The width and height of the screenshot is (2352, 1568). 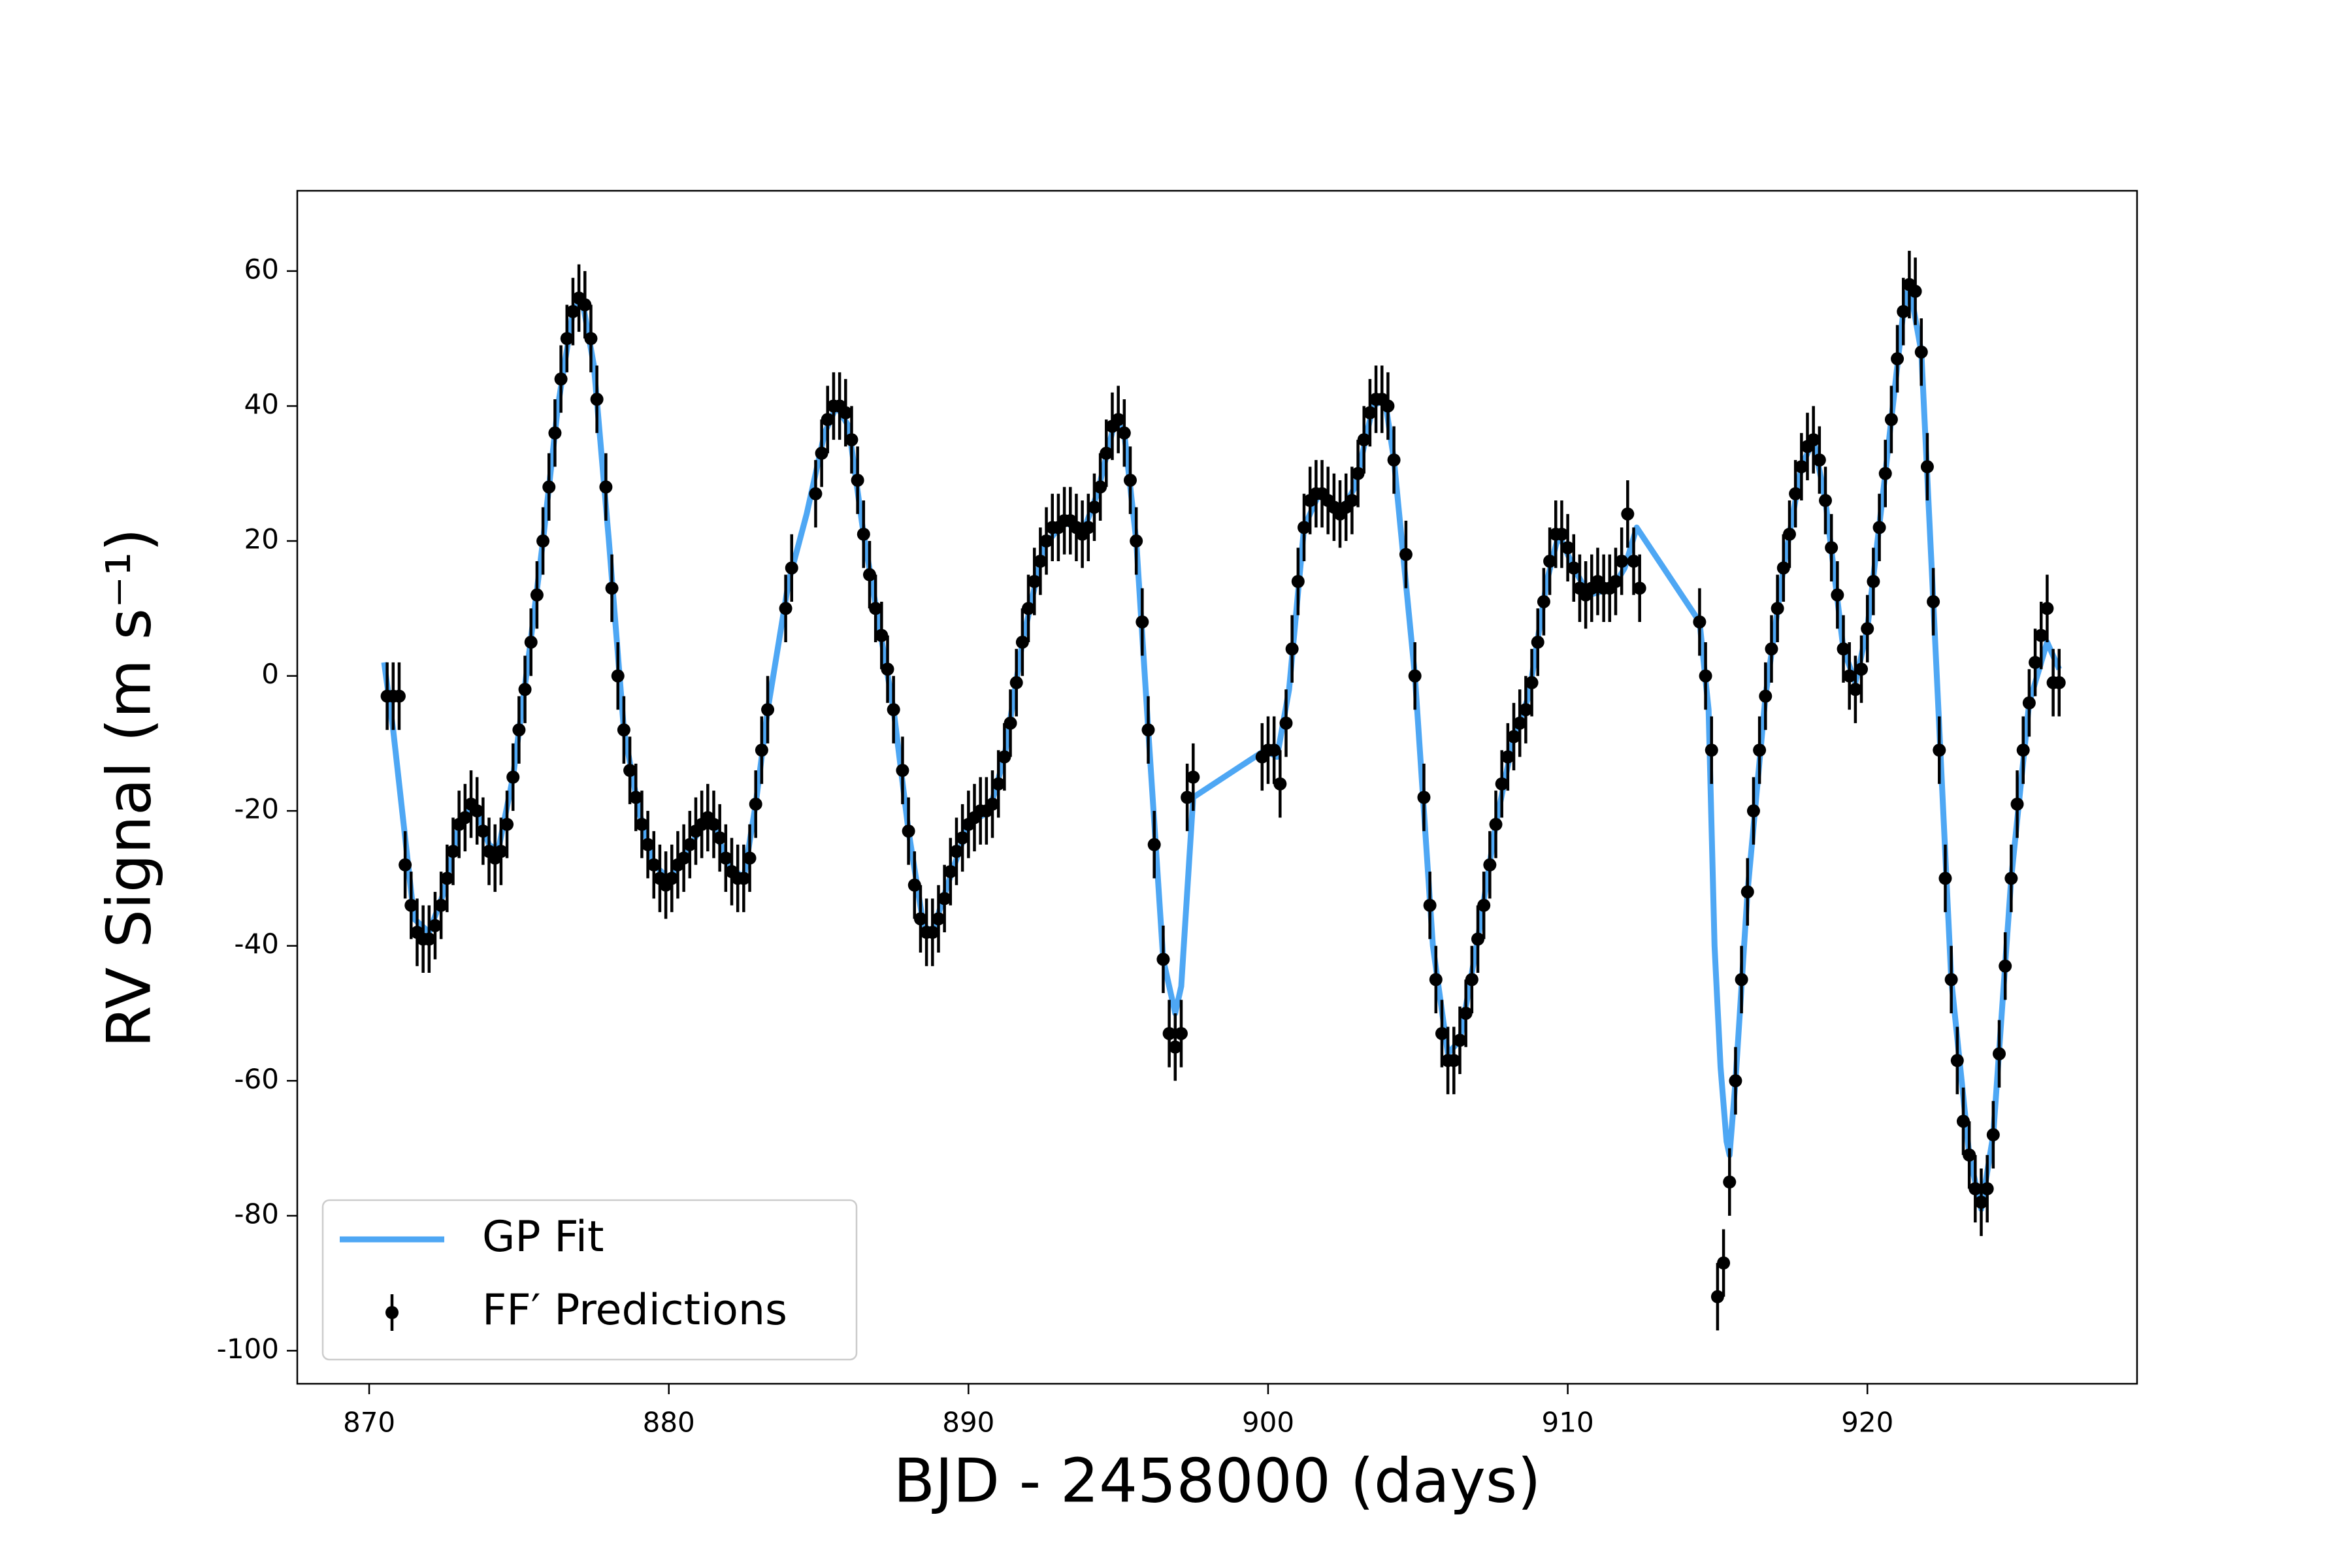 What do you see at coordinates (369, 1423) in the screenshot?
I see `x-tick-label: 870` at bounding box center [369, 1423].